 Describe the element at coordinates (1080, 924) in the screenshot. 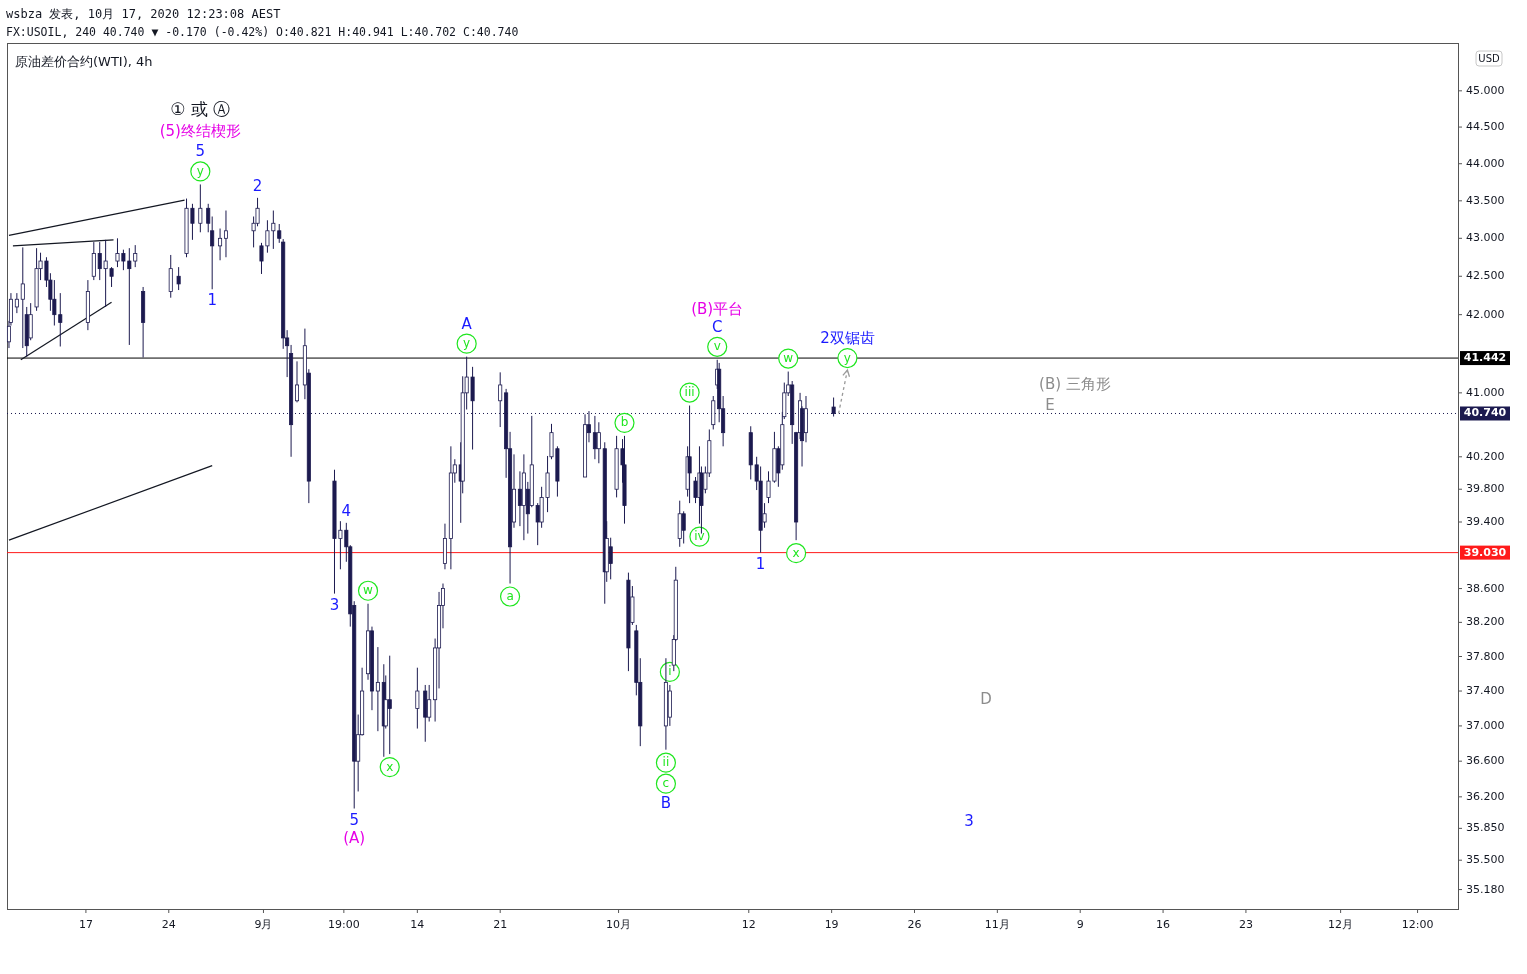

I see `x-tick-label: 9` at that location.